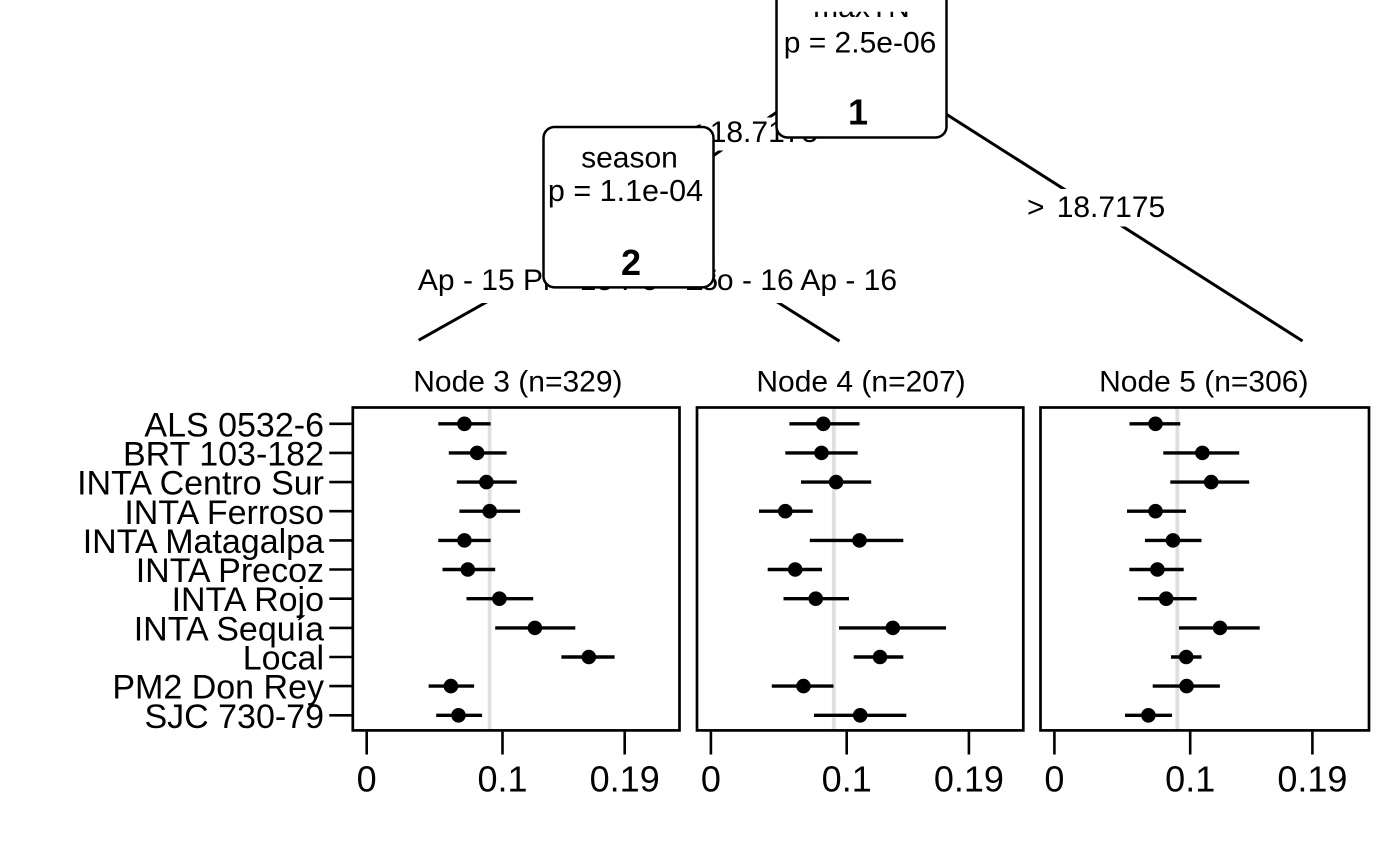 This screenshot has width=1400, height=866. What do you see at coordinates (234, 717) in the screenshot?
I see `svg-text: SJC 730-79` at bounding box center [234, 717].